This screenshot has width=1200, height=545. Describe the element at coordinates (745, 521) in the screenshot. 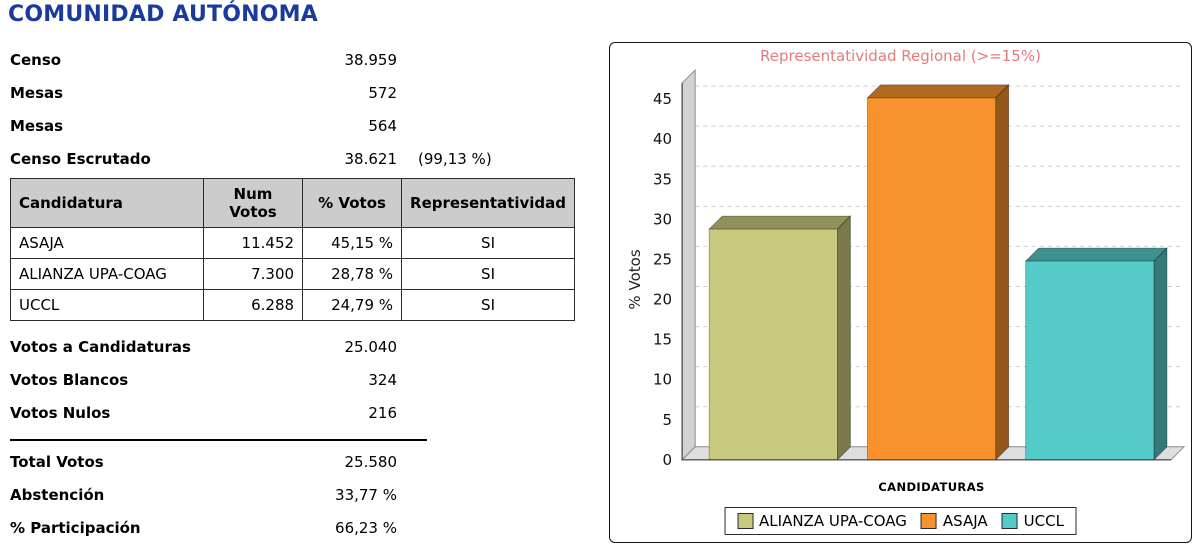

I see `legend-swatch-alianza-upa-coag` at that location.